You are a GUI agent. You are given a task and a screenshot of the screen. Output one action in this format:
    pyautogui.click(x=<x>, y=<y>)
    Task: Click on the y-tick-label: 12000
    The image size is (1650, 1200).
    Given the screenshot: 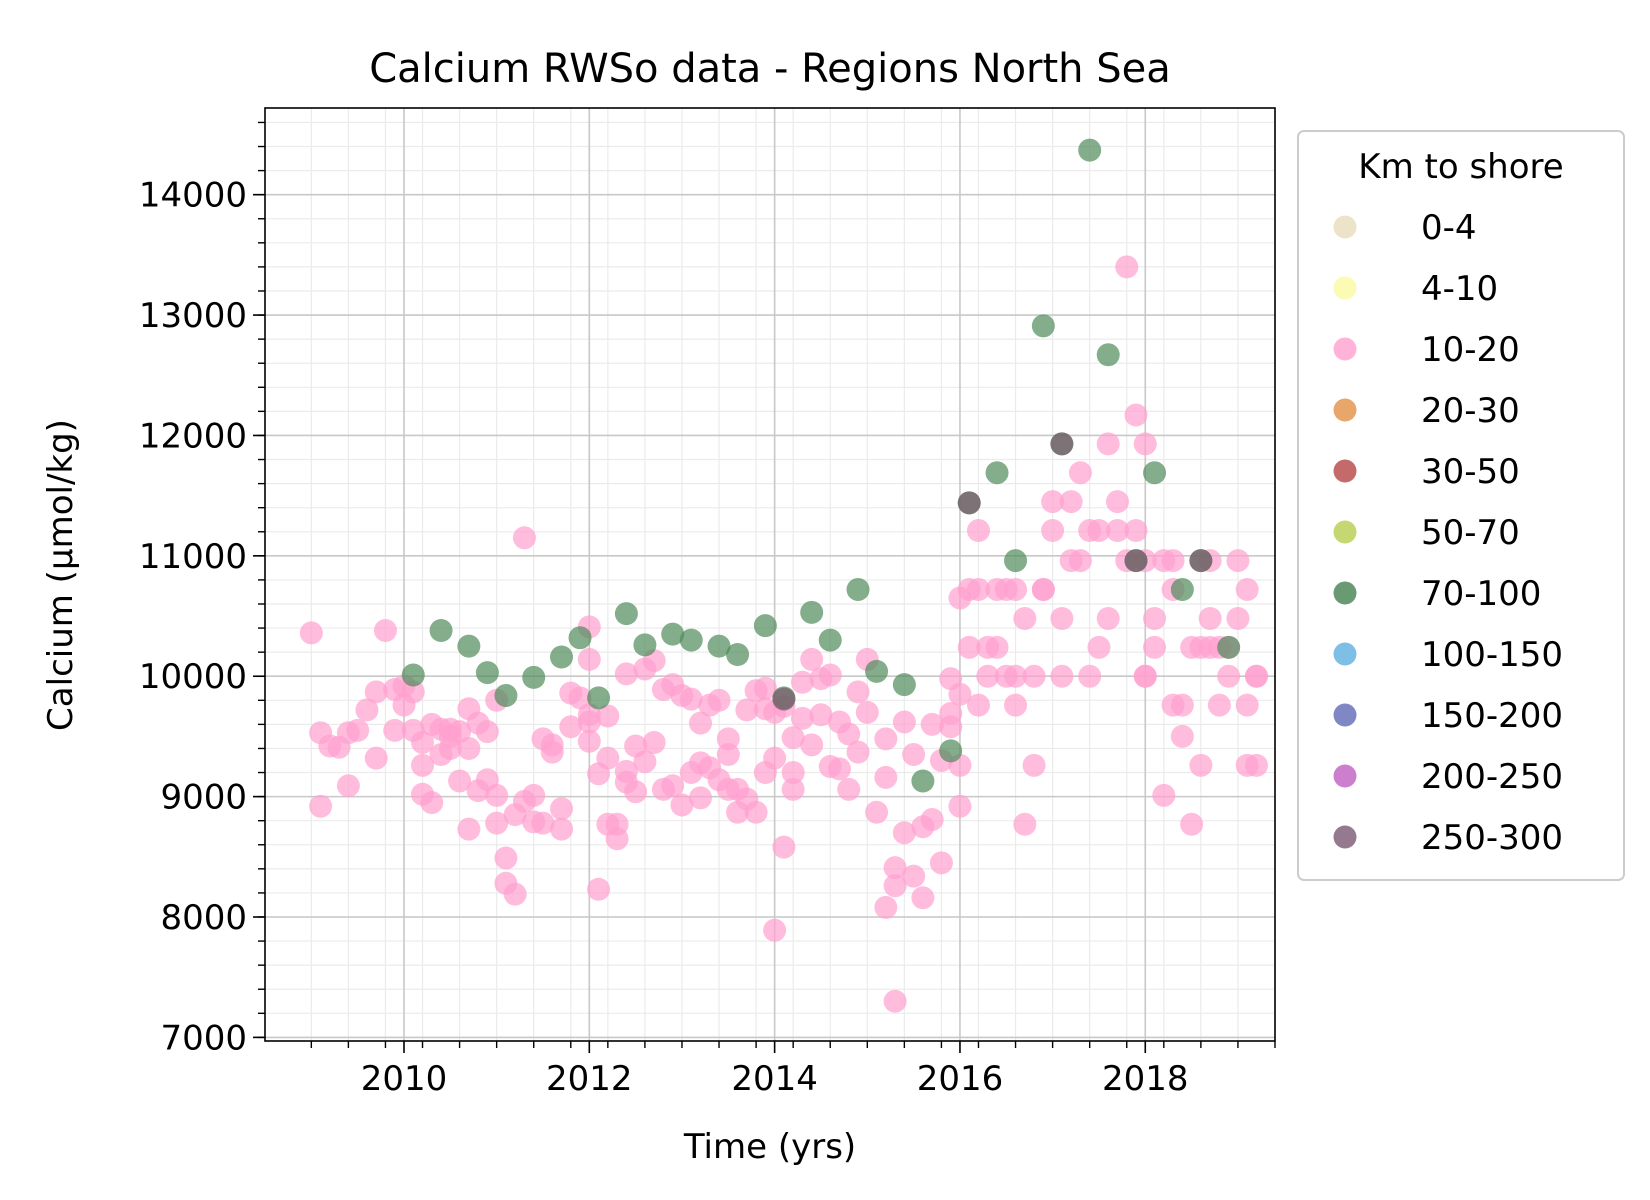 What is the action you would take?
    pyautogui.click(x=193, y=436)
    